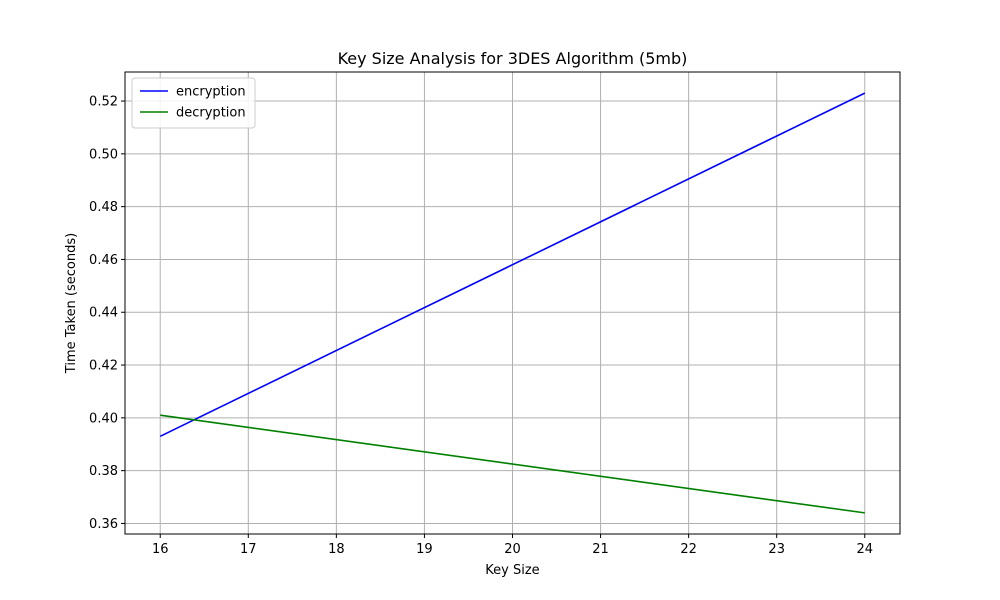  Describe the element at coordinates (160, 549) in the screenshot. I see `x-tick-label: 16` at that location.